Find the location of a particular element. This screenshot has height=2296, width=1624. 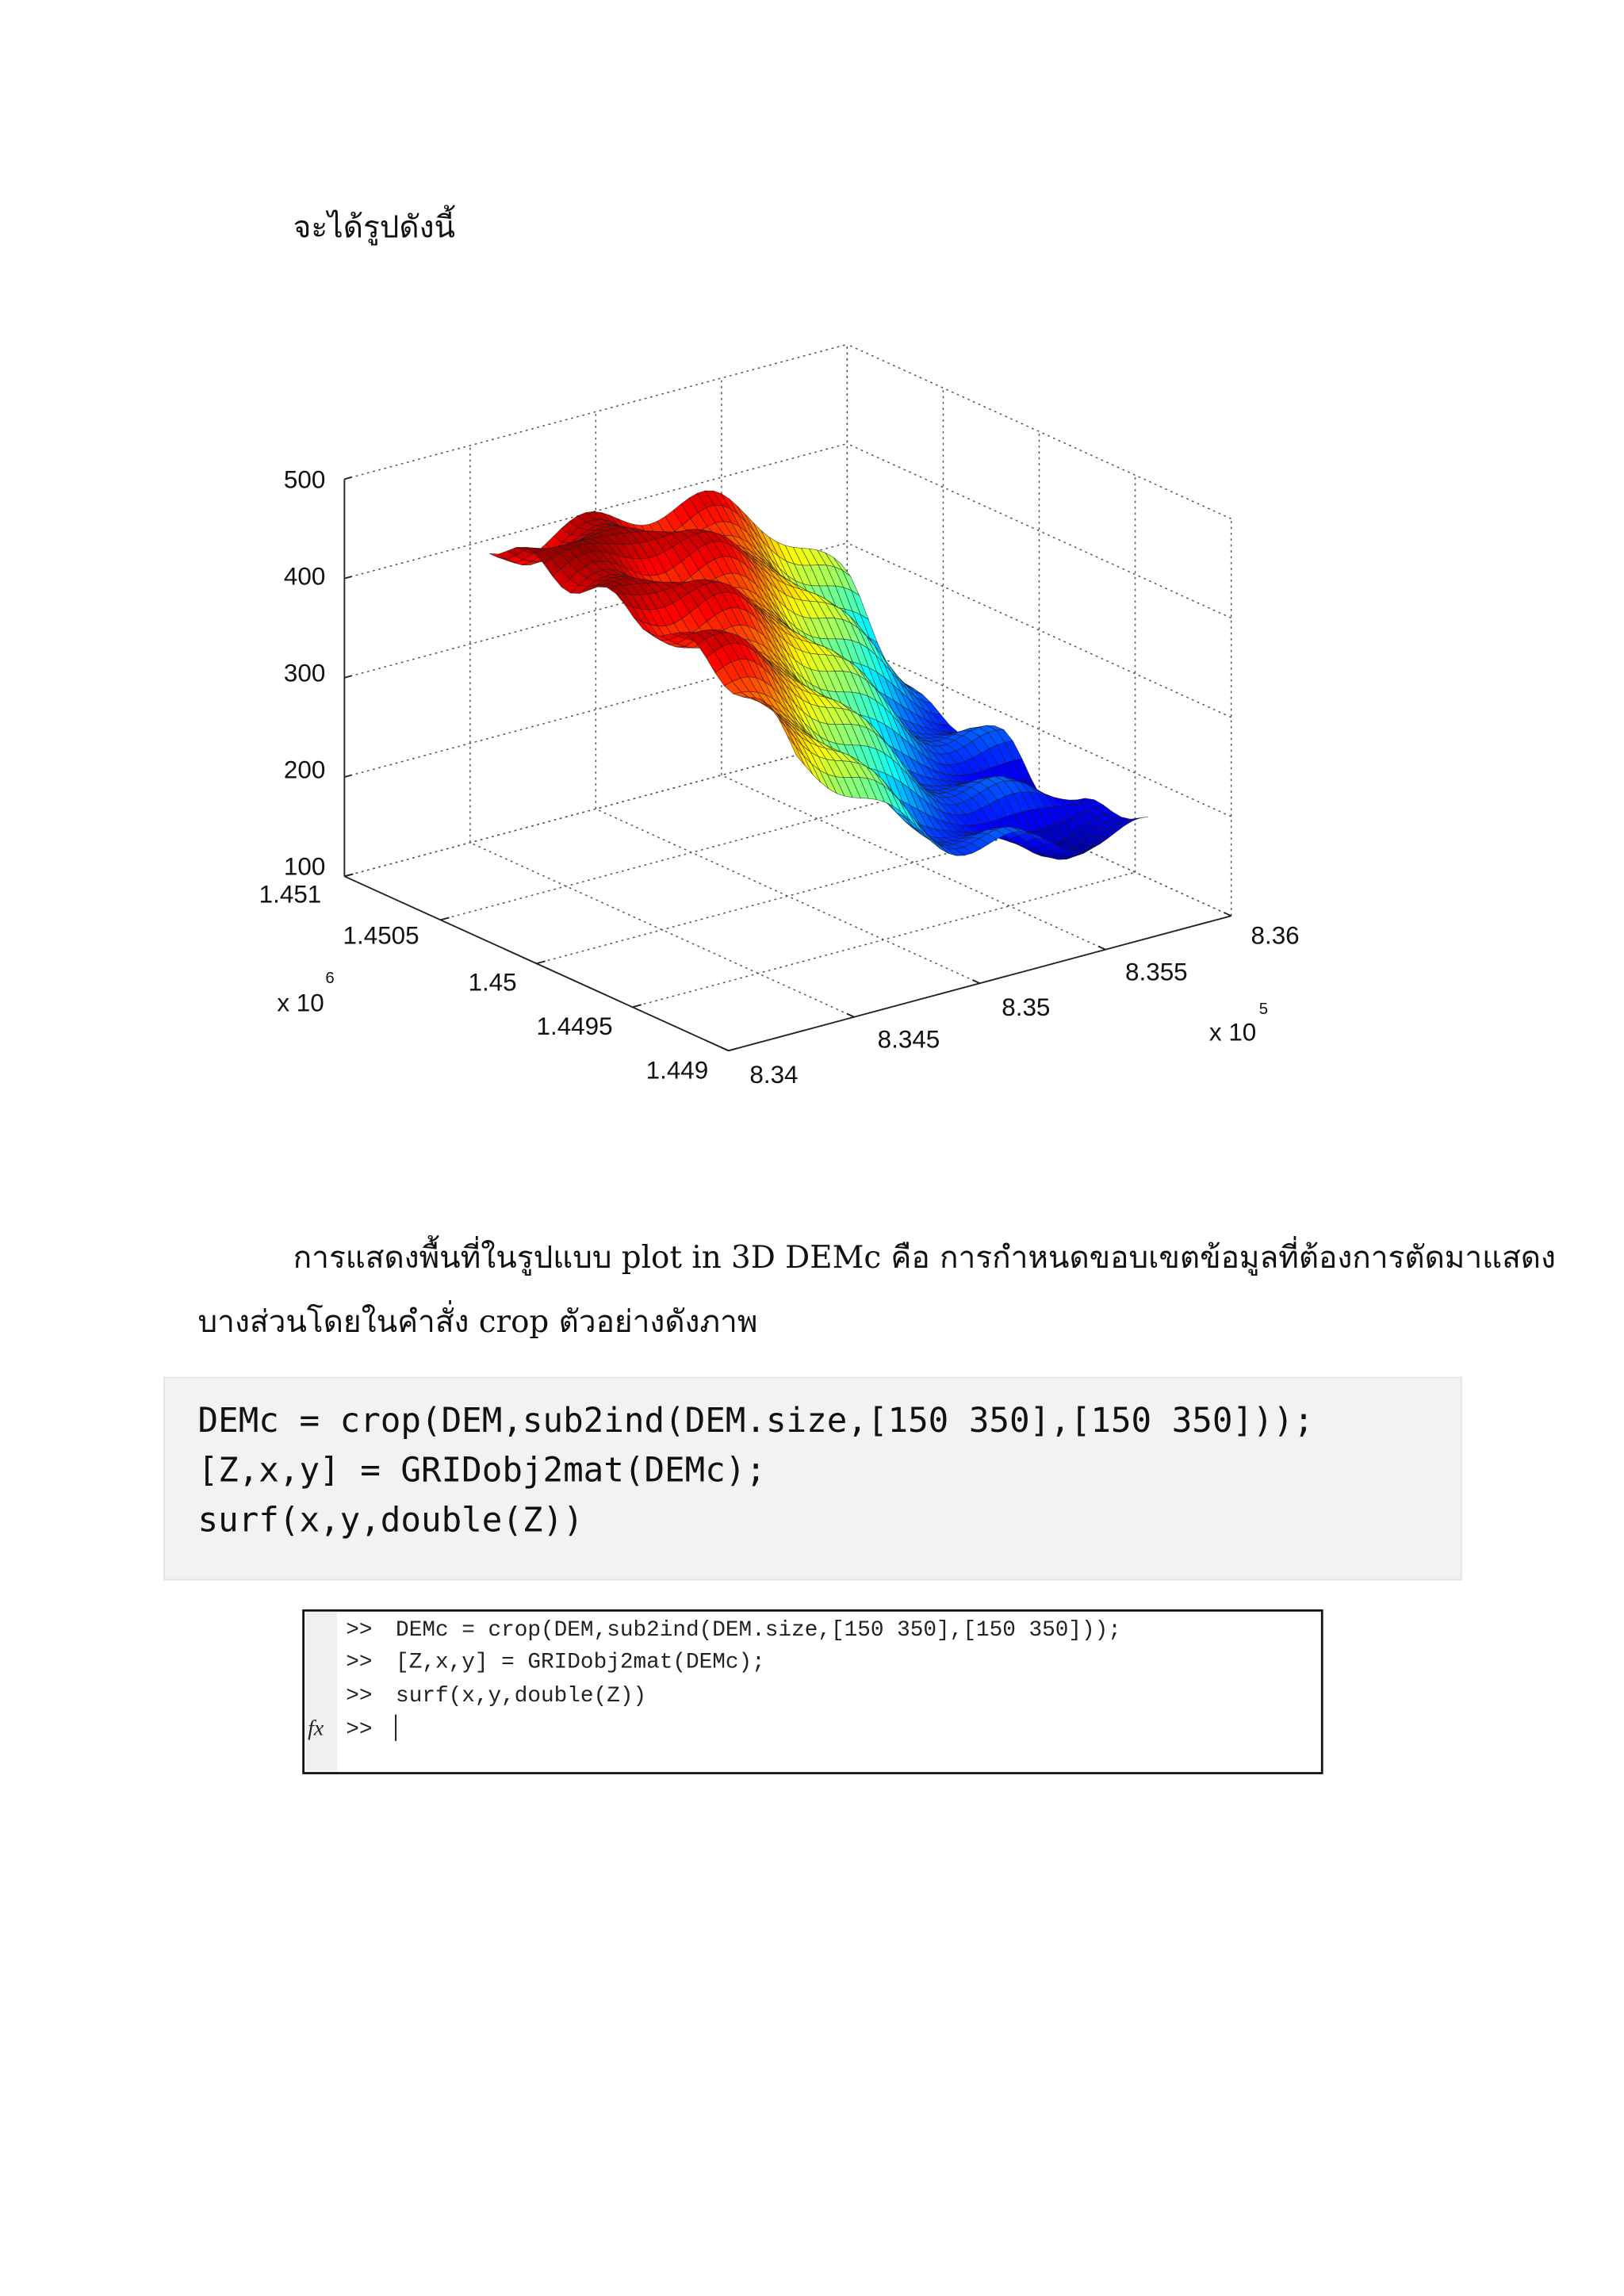

y-tick-label: 1.4495 is located at coordinates (575, 1026).